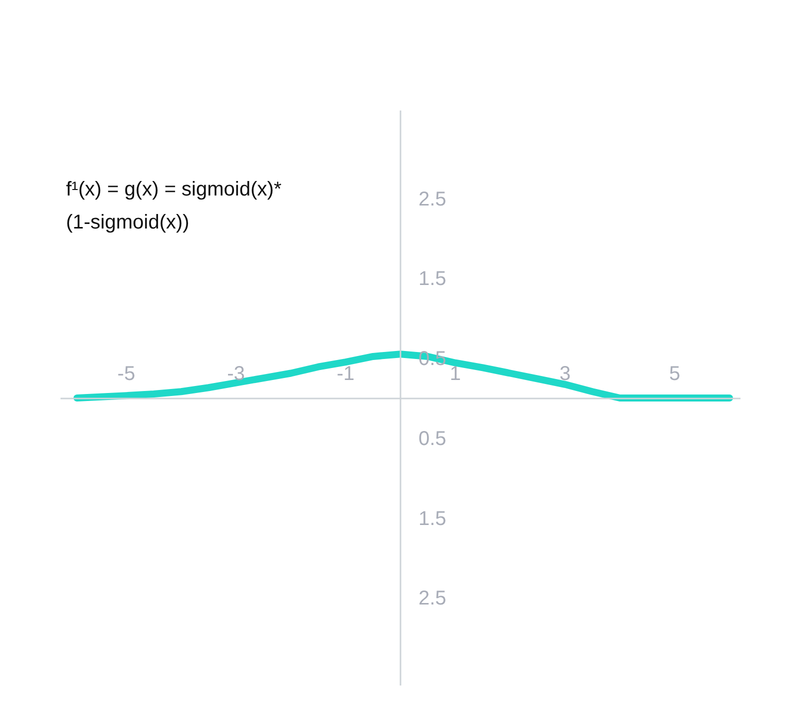 The height and width of the screenshot is (707, 800). I want to click on x-tick-label: -5, so click(126, 374).